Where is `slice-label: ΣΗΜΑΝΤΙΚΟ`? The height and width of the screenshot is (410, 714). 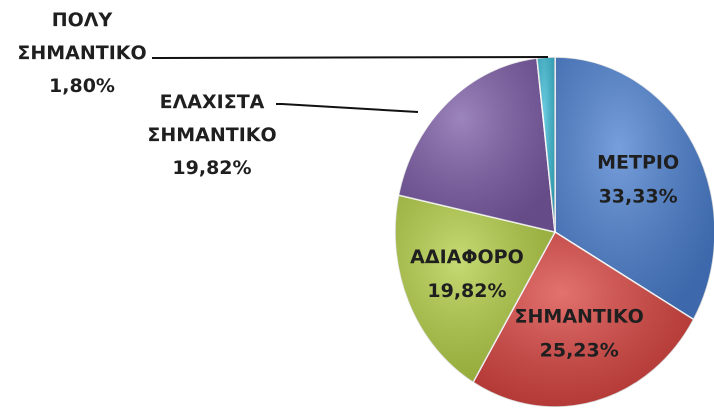
slice-label: ΣΗΜΑΝΤΙΚΟ is located at coordinates (579, 316).